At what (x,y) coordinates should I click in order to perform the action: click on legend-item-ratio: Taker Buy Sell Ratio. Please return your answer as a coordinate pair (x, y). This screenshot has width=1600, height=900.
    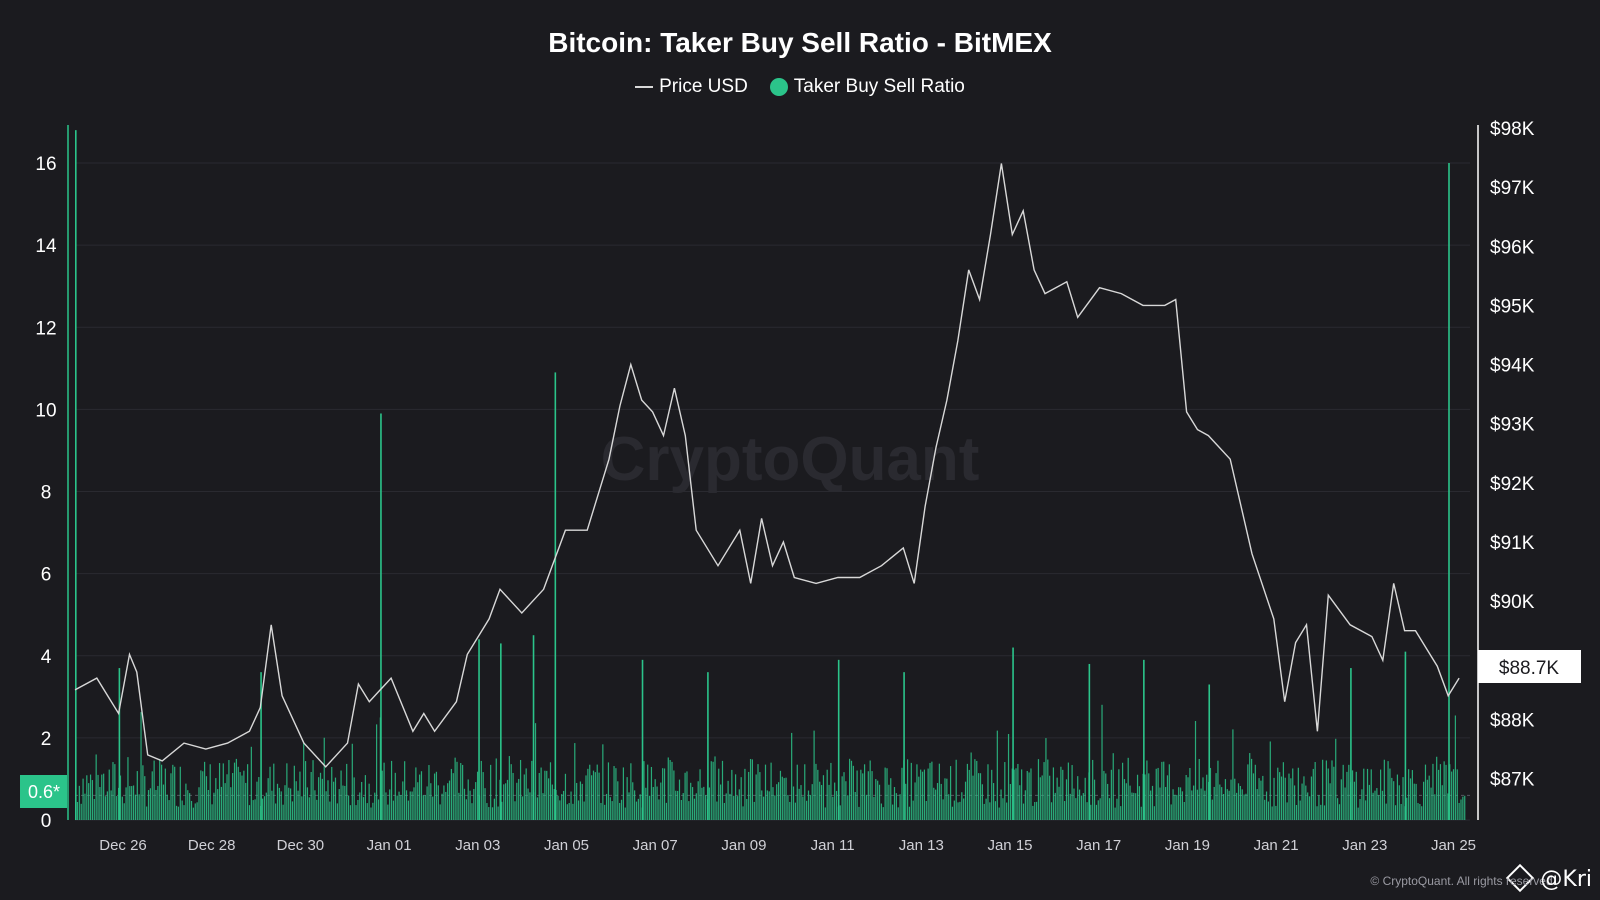
    Looking at the image, I should click on (867, 87).